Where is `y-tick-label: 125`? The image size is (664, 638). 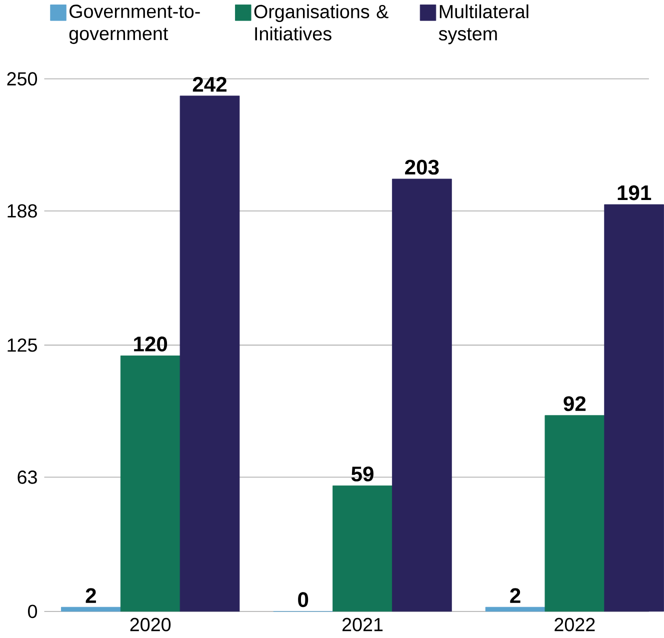 y-tick-label: 125 is located at coordinates (22, 345).